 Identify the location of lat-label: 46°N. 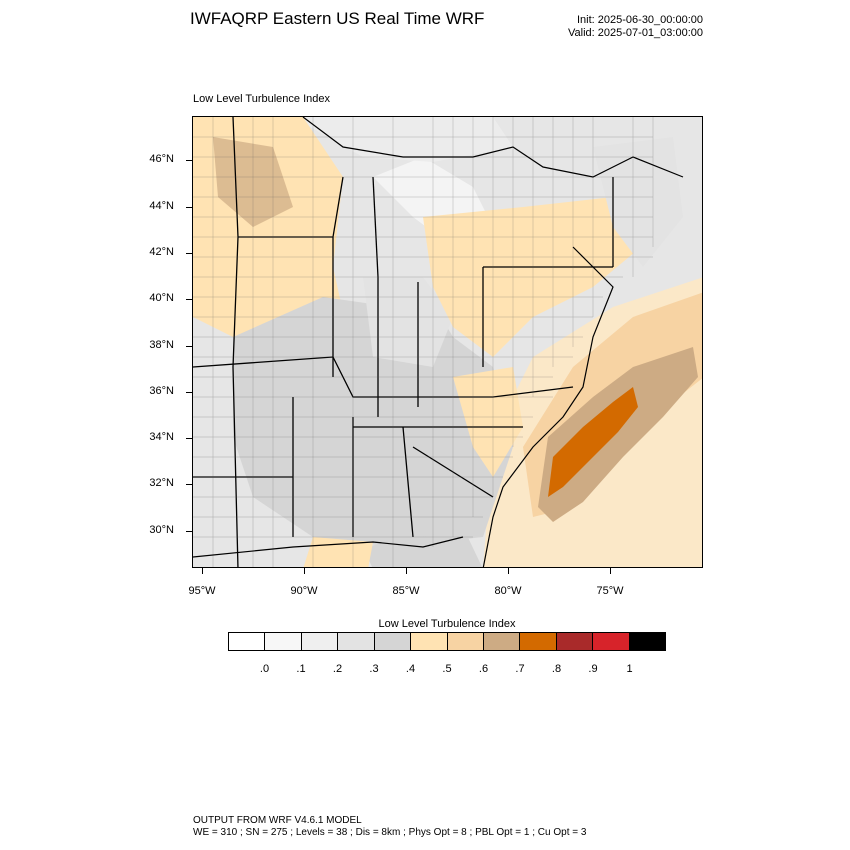
(161, 159).